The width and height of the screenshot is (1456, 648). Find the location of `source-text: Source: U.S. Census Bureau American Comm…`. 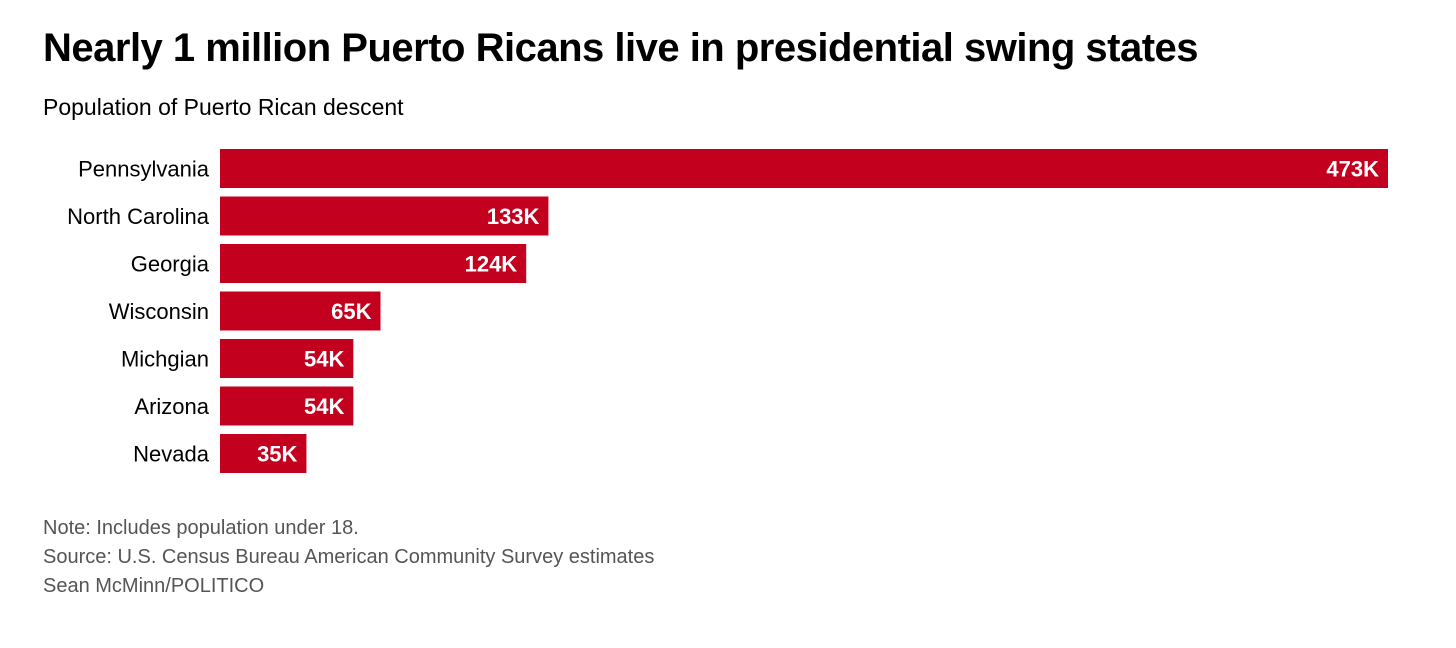

source-text: Source: U.S. Census Bureau American Comm… is located at coordinates (349, 557).